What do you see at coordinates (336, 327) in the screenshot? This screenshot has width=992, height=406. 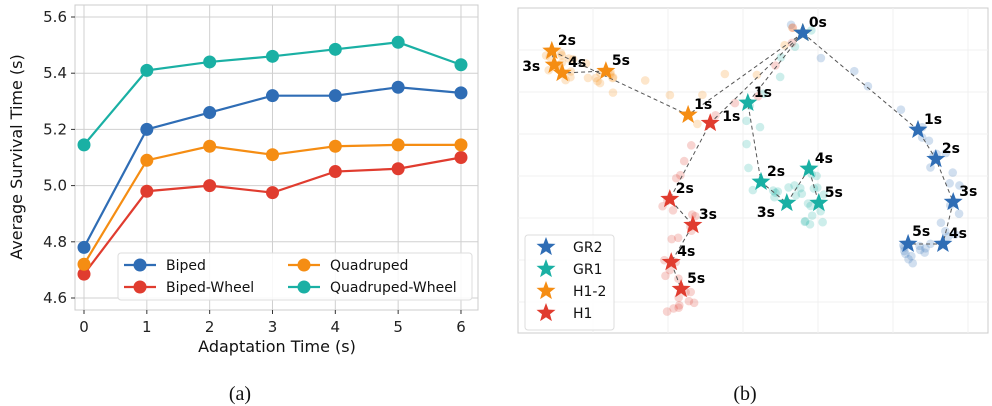 I see `x-tick-label: 4` at bounding box center [336, 327].